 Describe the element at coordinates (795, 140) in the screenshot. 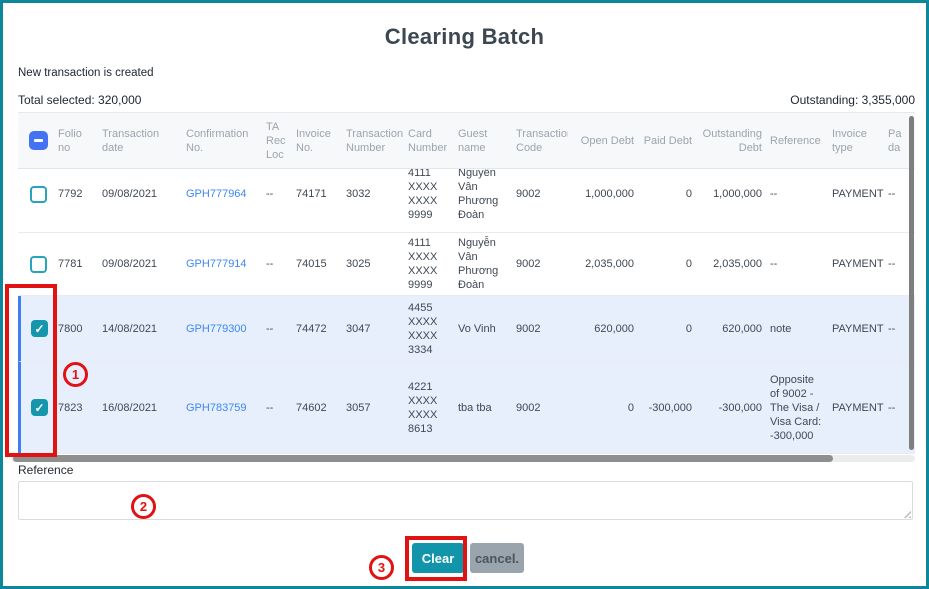

I see `column-header-reference: Reference` at that location.